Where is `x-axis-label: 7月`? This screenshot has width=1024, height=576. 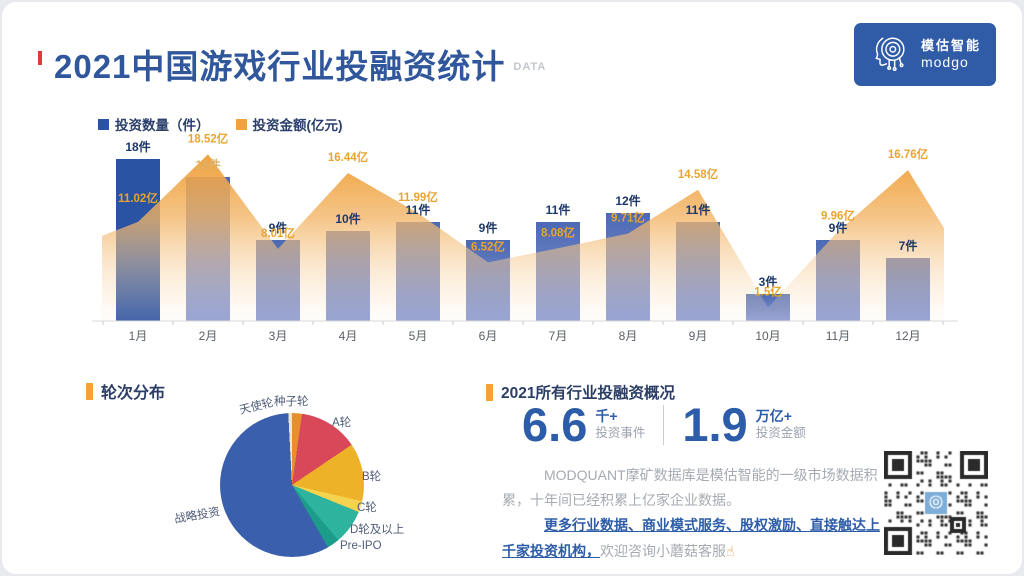
x-axis-label: 7月 is located at coordinates (558, 336).